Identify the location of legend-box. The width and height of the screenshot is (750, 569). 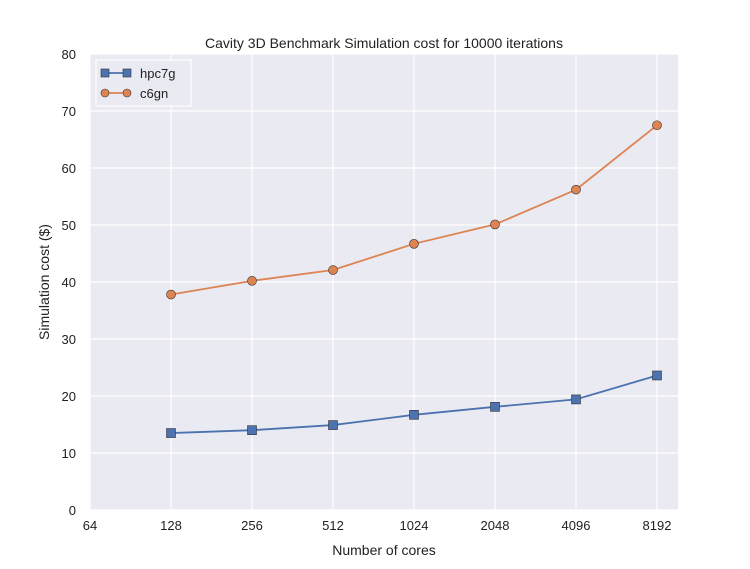
(143, 83).